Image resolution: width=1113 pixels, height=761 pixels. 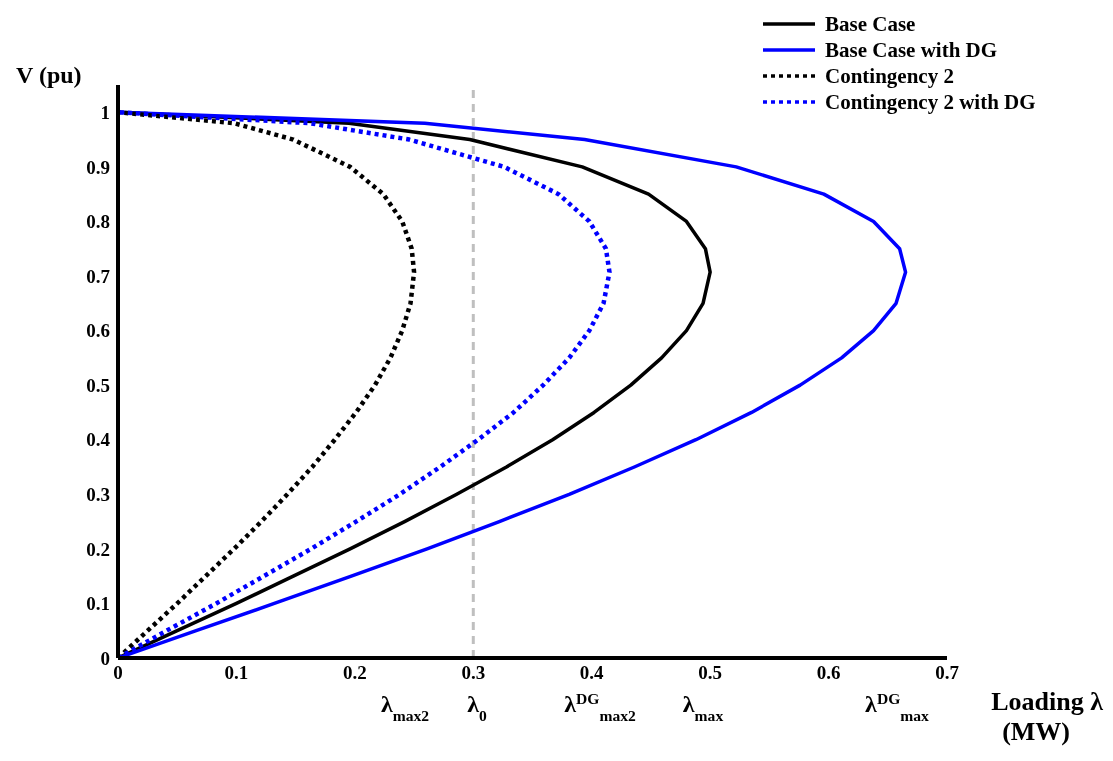 I want to click on x-tick-label: 0.3, so click(x=473, y=673).